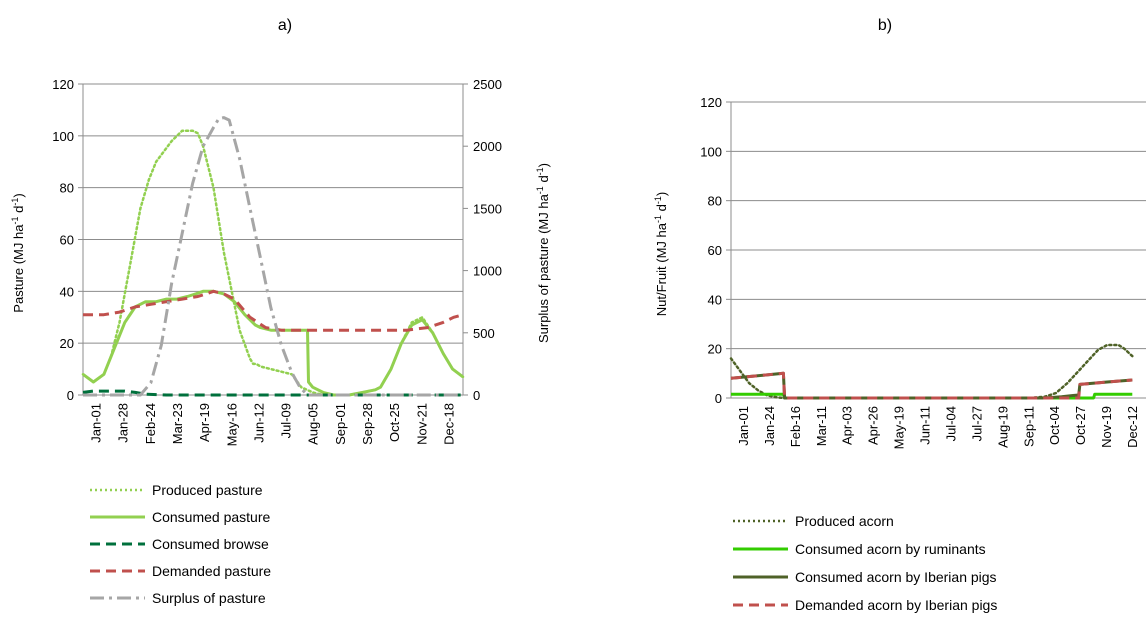 Image resolution: width=1146 pixels, height=639 pixels. I want to click on x-tick-label: Apr-19, so click(204, 422).